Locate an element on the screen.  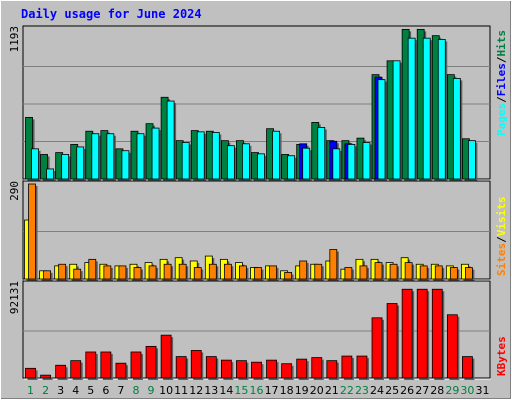
x-tick-label-23: 23 is located at coordinates (362, 390).